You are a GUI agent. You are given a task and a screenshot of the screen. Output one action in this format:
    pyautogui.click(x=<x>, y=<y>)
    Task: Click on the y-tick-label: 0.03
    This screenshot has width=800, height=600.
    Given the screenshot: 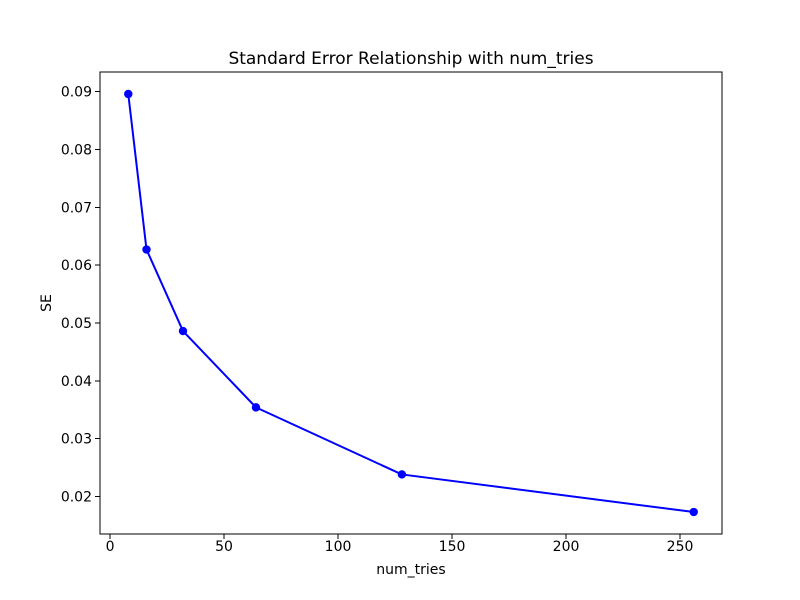 What is the action you would take?
    pyautogui.click(x=76, y=440)
    